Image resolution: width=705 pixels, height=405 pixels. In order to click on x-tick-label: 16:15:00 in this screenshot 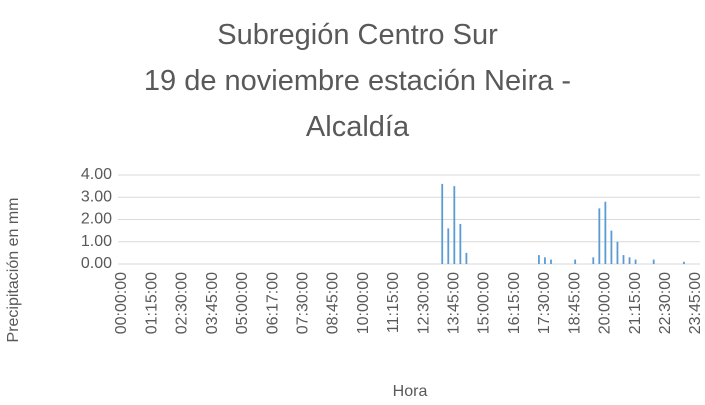, I will do `click(514, 303)`.